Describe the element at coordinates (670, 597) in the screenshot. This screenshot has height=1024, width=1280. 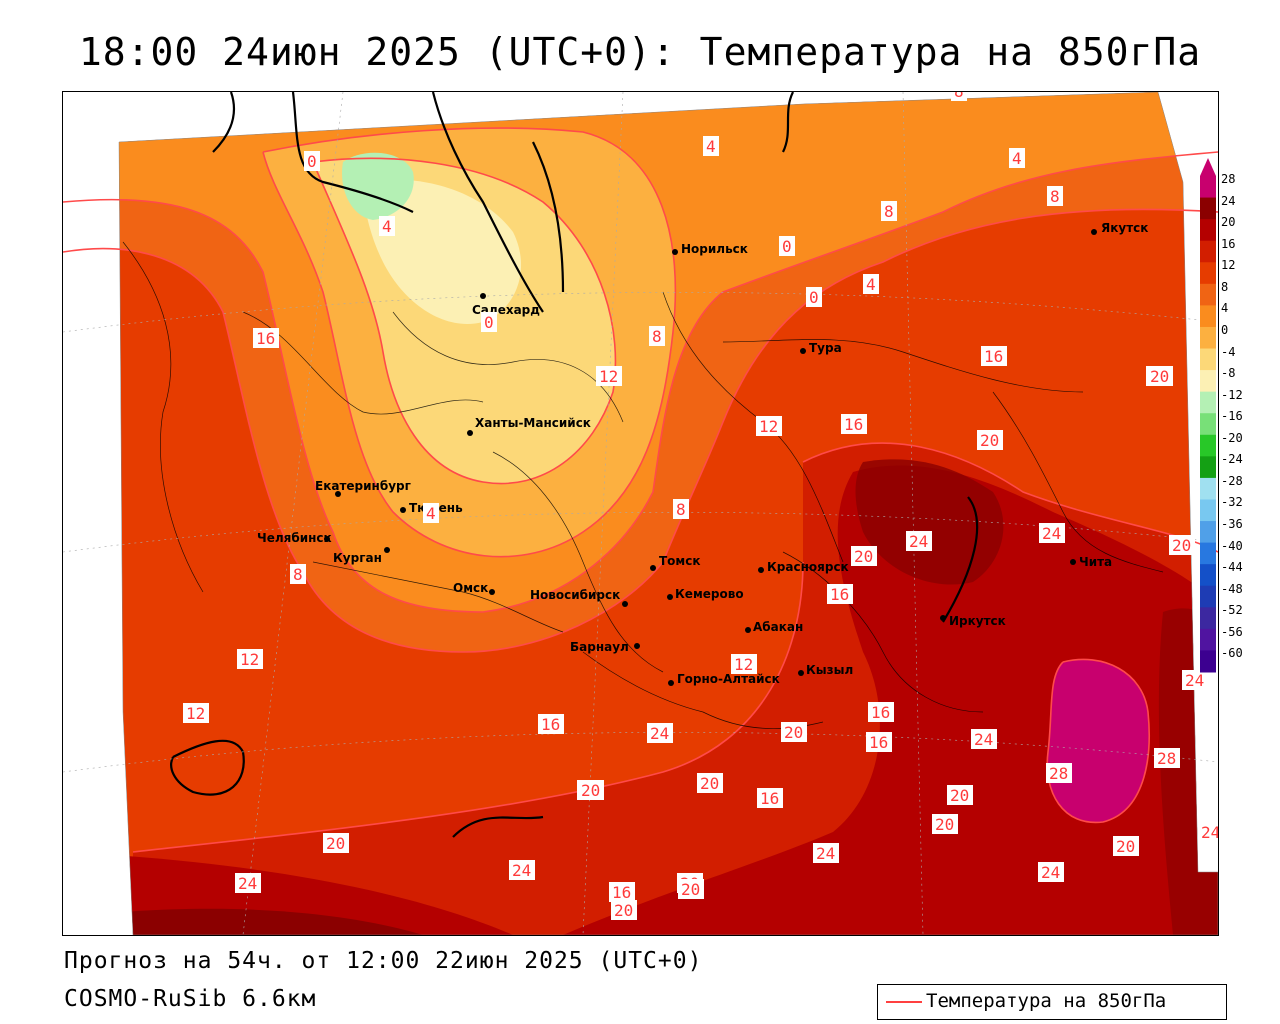
I see `city-dot-kemerovo` at that location.